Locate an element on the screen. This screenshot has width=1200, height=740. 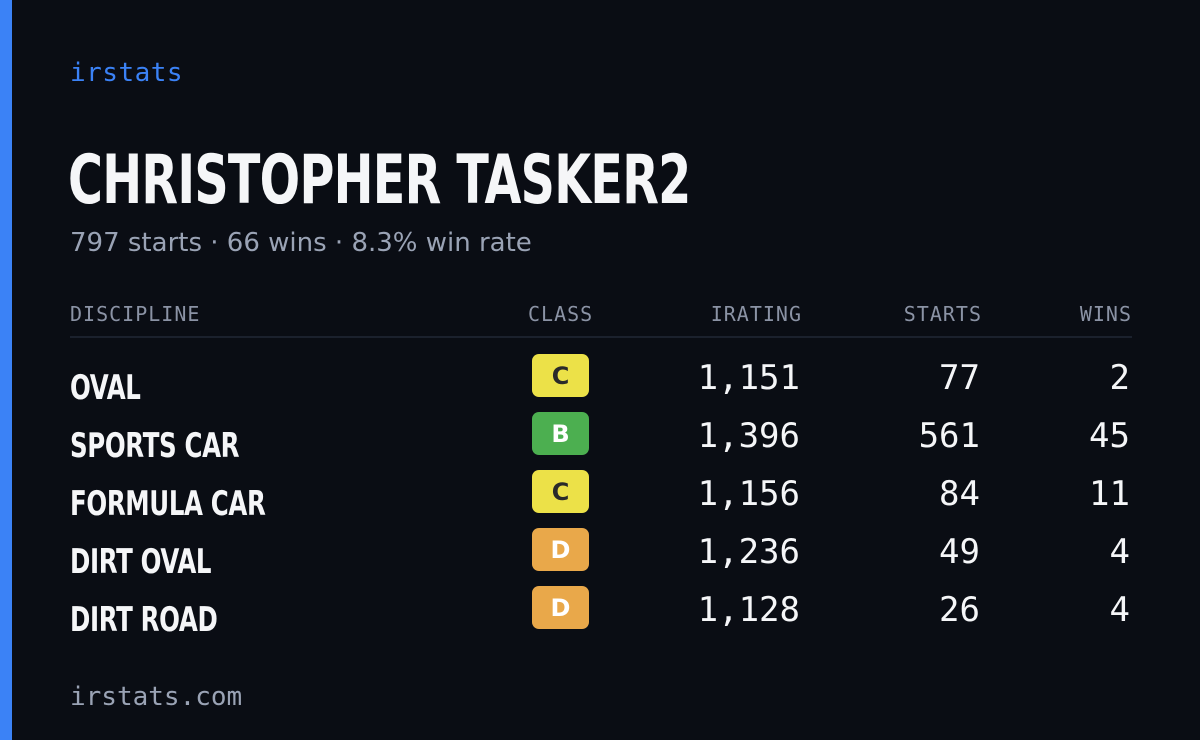
accent-bar is located at coordinates (6, 370).